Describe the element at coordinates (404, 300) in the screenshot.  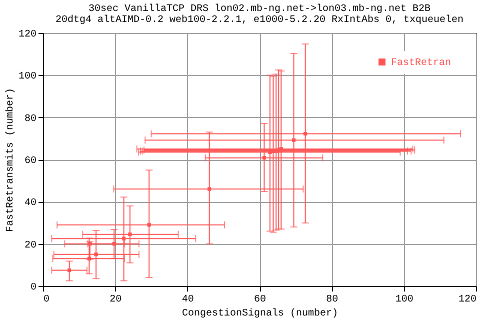
I see `x-tick-label: 100` at that location.